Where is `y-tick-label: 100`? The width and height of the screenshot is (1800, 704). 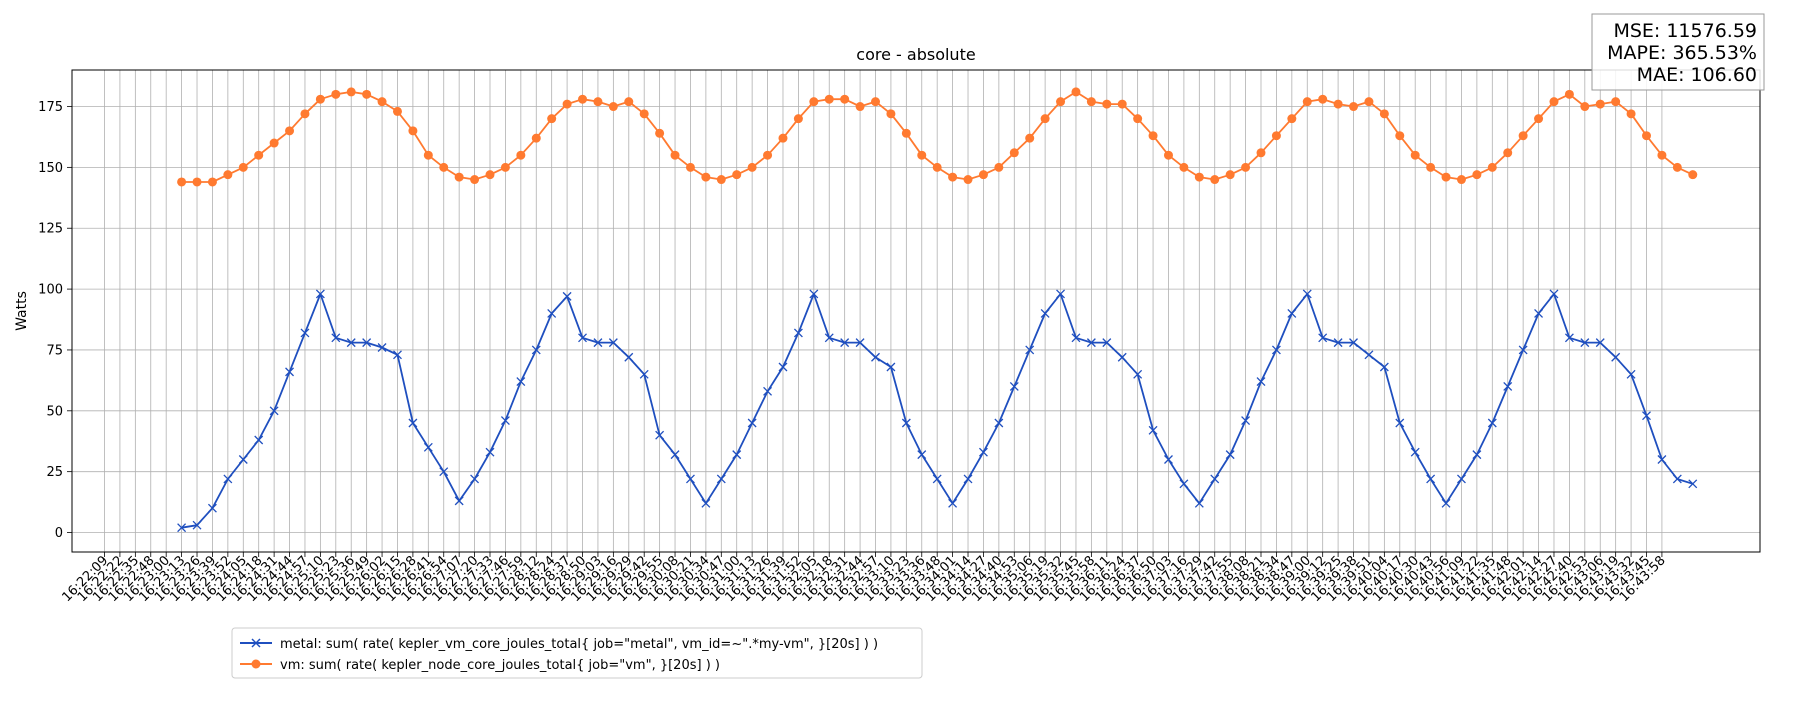
y-tick-label: 100 is located at coordinates (50, 290).